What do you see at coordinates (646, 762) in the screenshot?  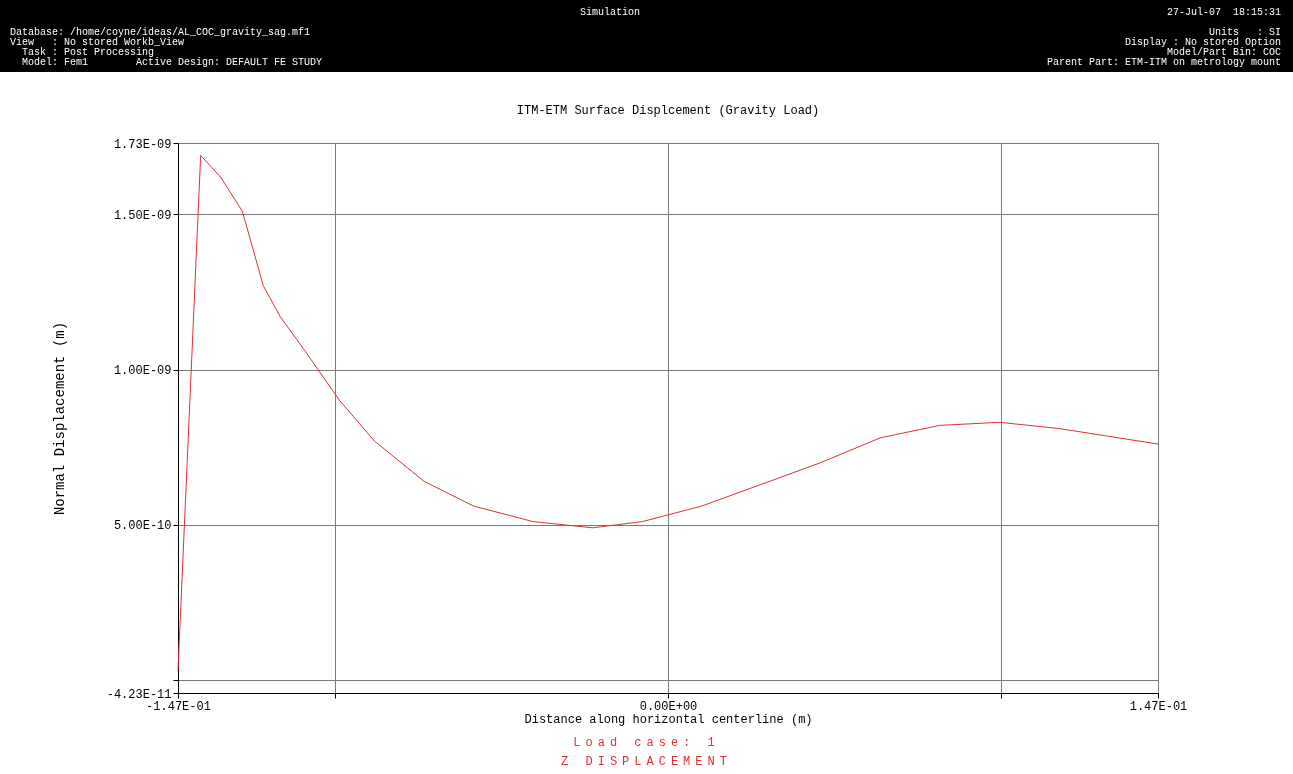 I see `text: Z DISPLACEMENT` at bounding box center [646, 762].